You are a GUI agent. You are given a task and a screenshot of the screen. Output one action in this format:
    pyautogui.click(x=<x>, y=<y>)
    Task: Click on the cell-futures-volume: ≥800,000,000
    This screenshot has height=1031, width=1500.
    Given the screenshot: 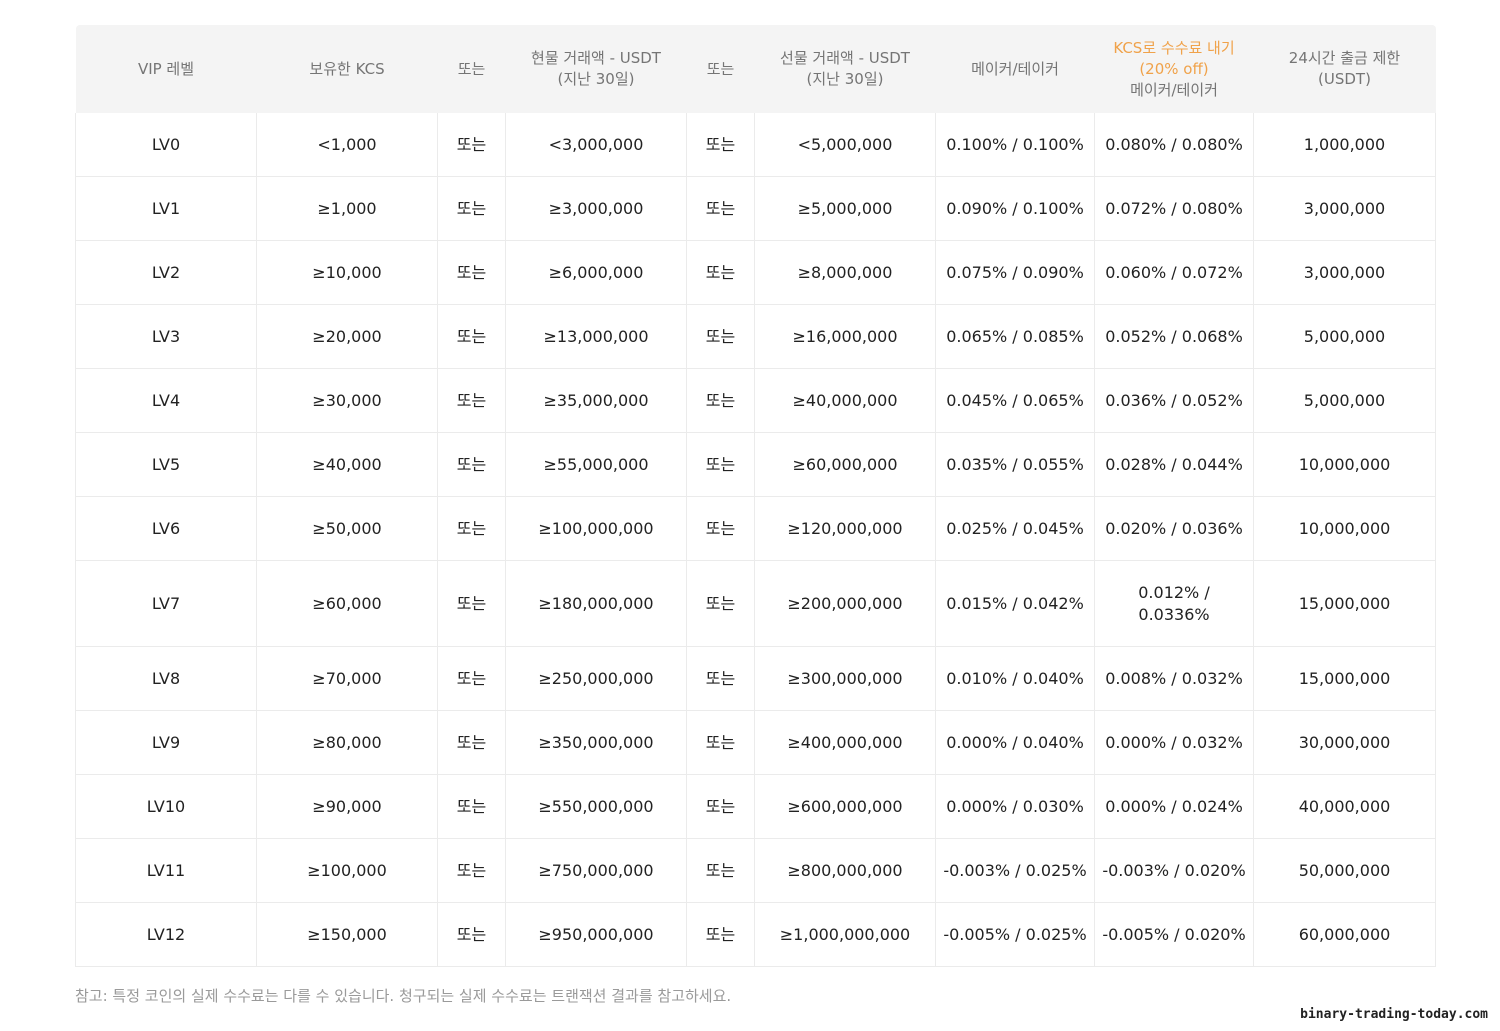 What is the action you would take?
    pyautogui.click(x=845, y=870)
    